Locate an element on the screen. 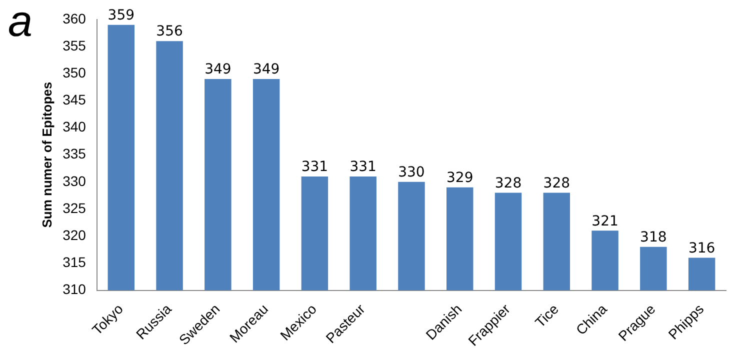  y-tick-label: 340 is located at coordinates (74, 126).